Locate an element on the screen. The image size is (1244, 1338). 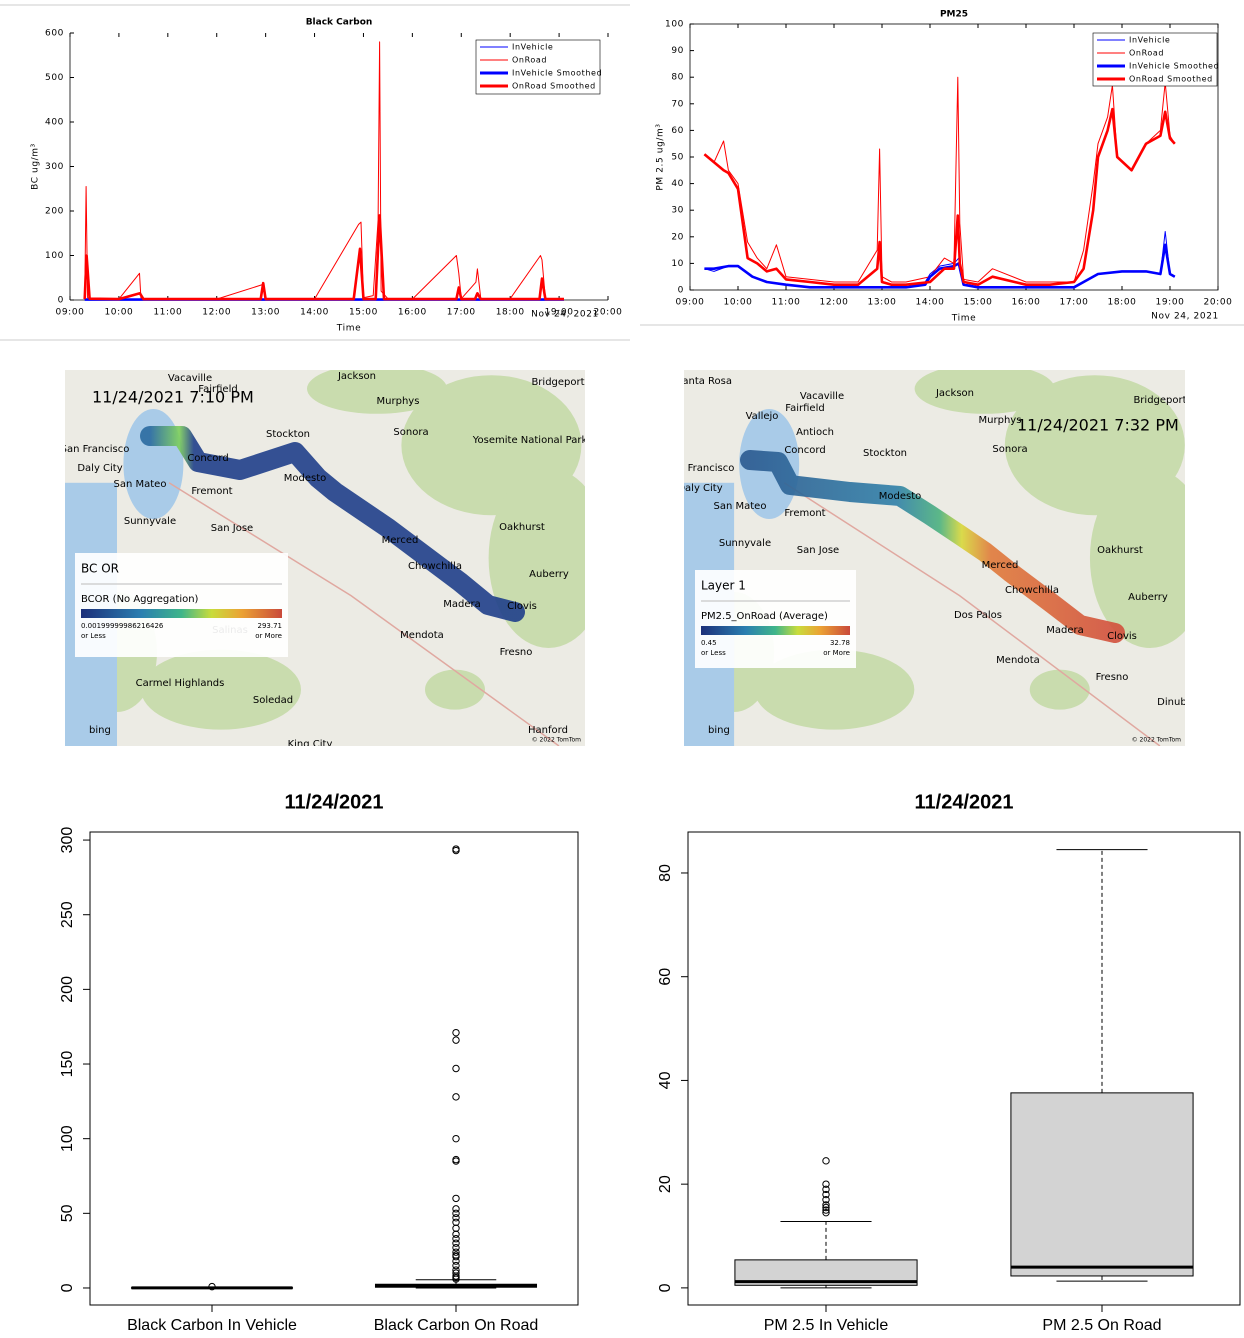
x-tick-label: 16:00 is located at coordinates (412, 313).